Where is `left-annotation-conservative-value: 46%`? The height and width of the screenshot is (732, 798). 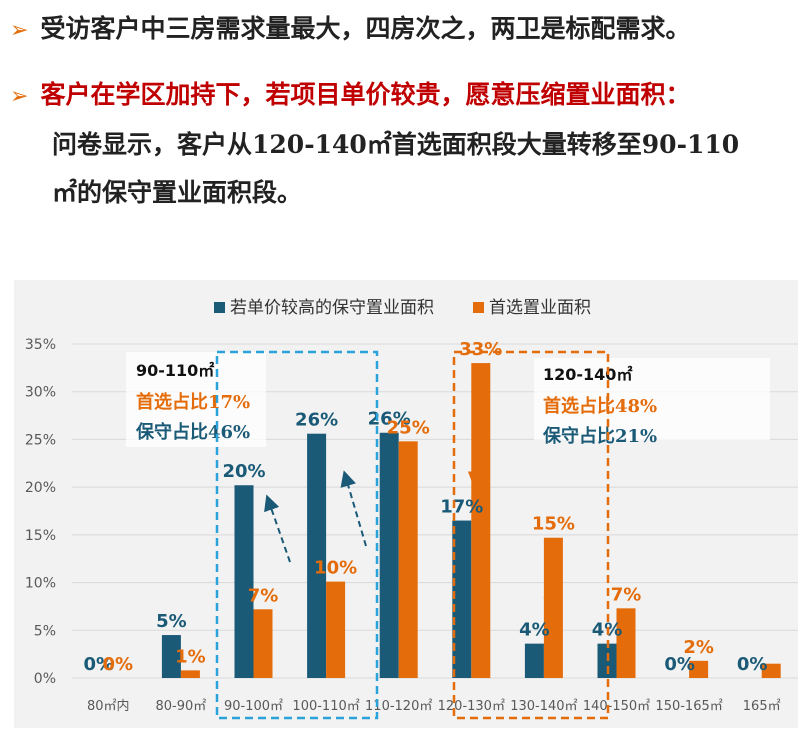 left-annotation-conservative-value: 46% is located at coordinates (229, 432).